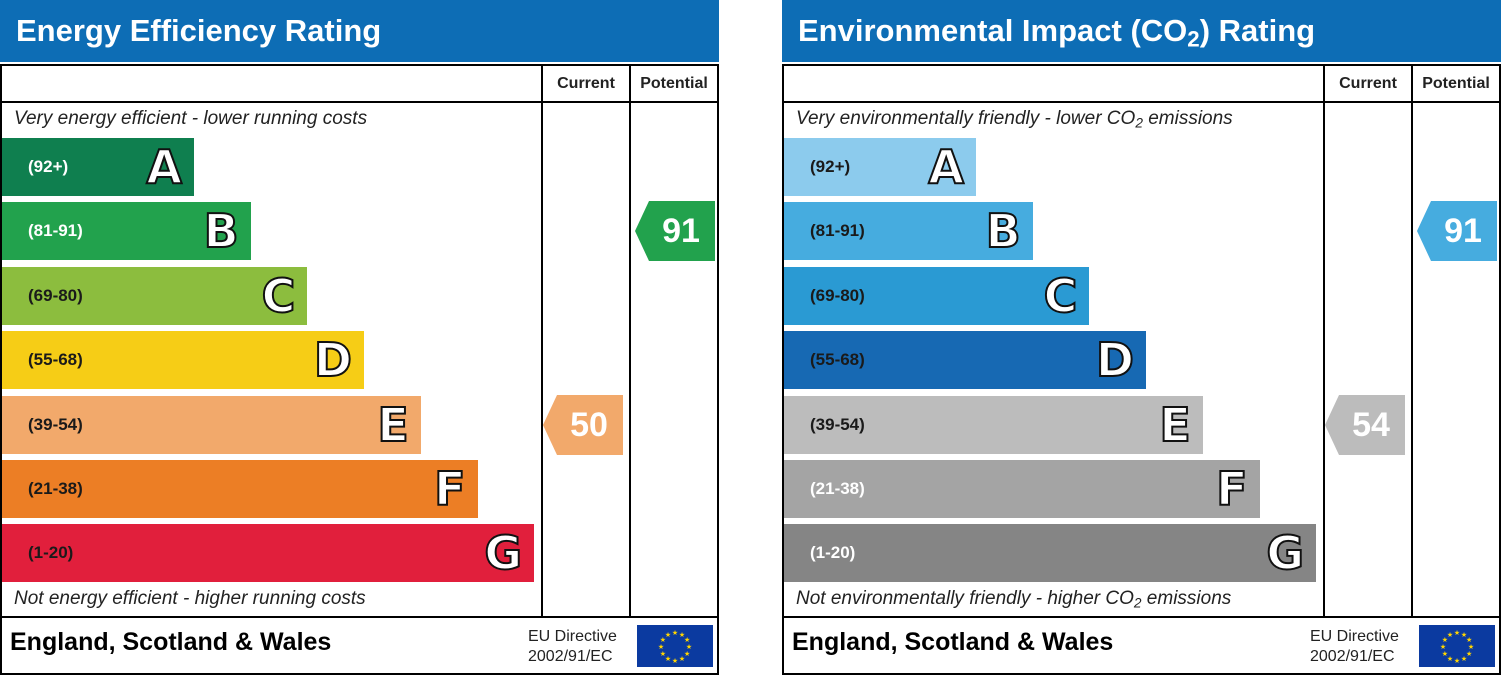 The height and width of the screenshot is (675, 1501). Describe the element at coordinates (837, 488) in the screenshot. I see `band-range-label: (21-38)` at that location.